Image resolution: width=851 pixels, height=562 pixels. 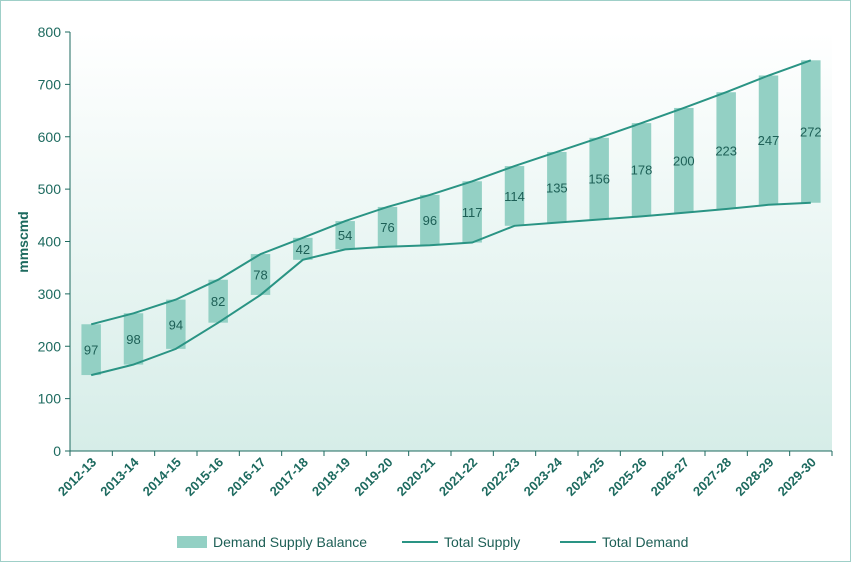 I want to click on balance-data-label: 98, so click(x=133, y=339).